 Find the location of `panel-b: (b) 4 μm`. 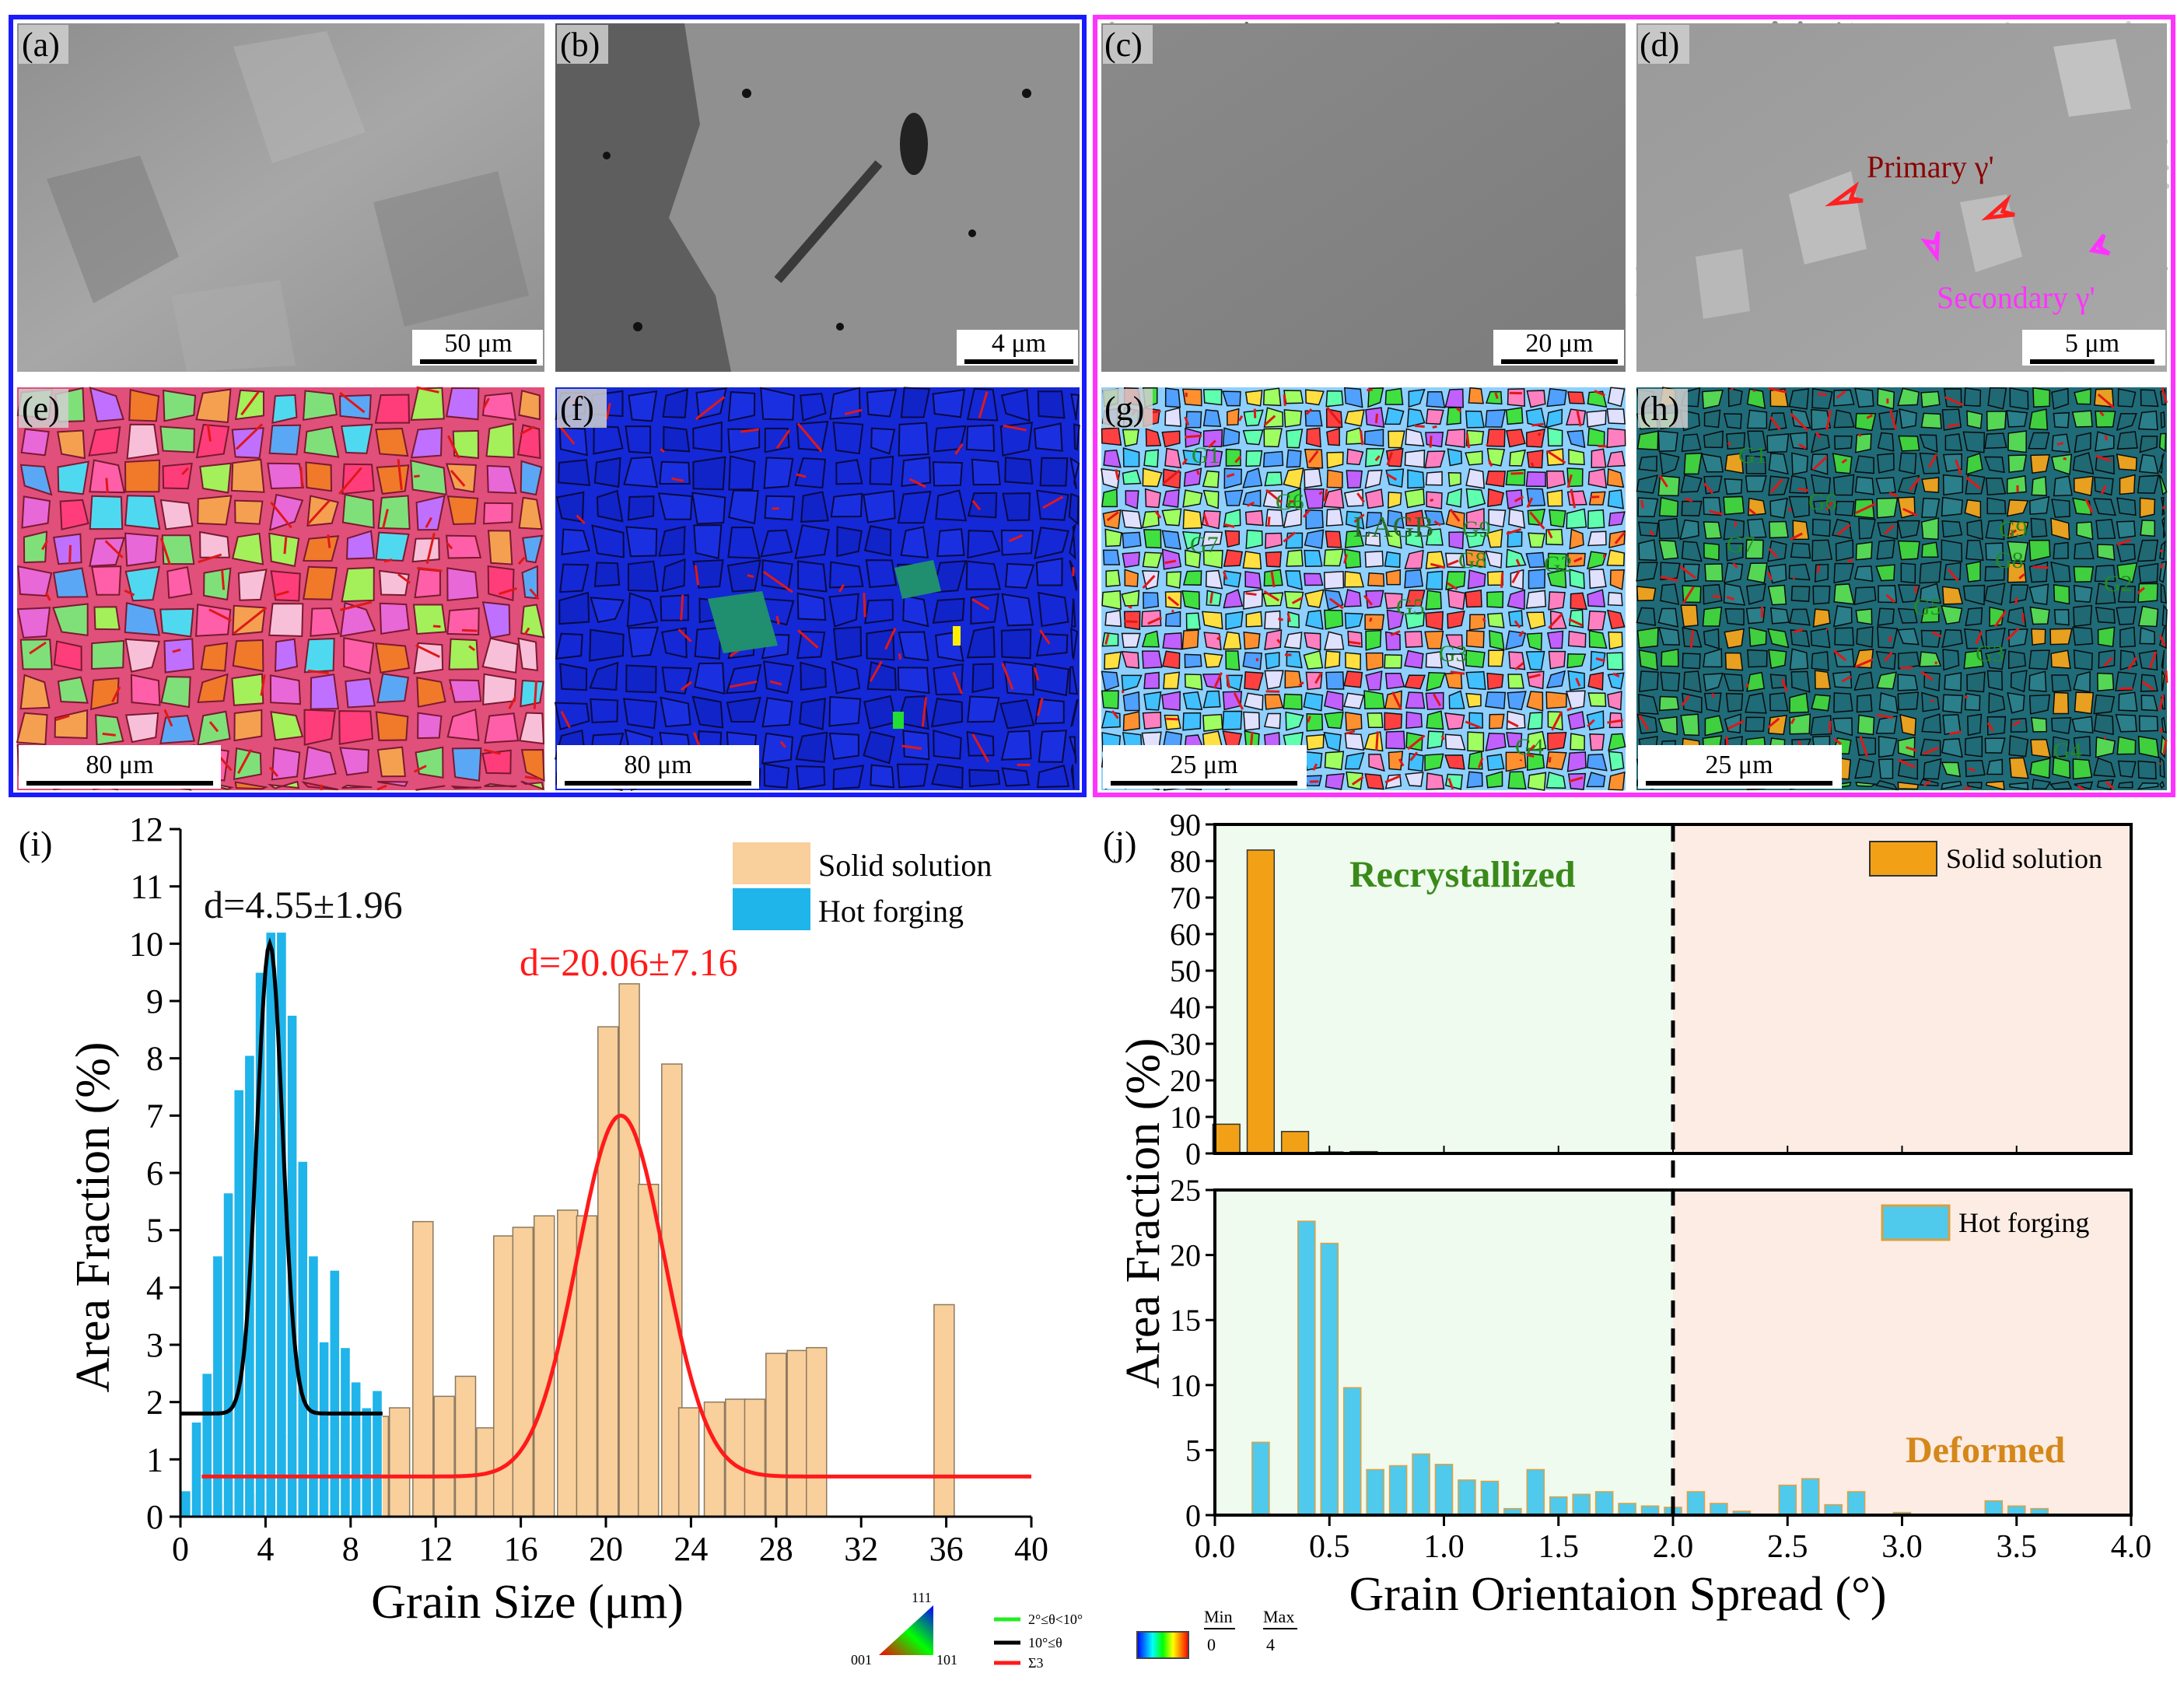

panel-b: (b) 4 μm is located at coordinates (818, 198).